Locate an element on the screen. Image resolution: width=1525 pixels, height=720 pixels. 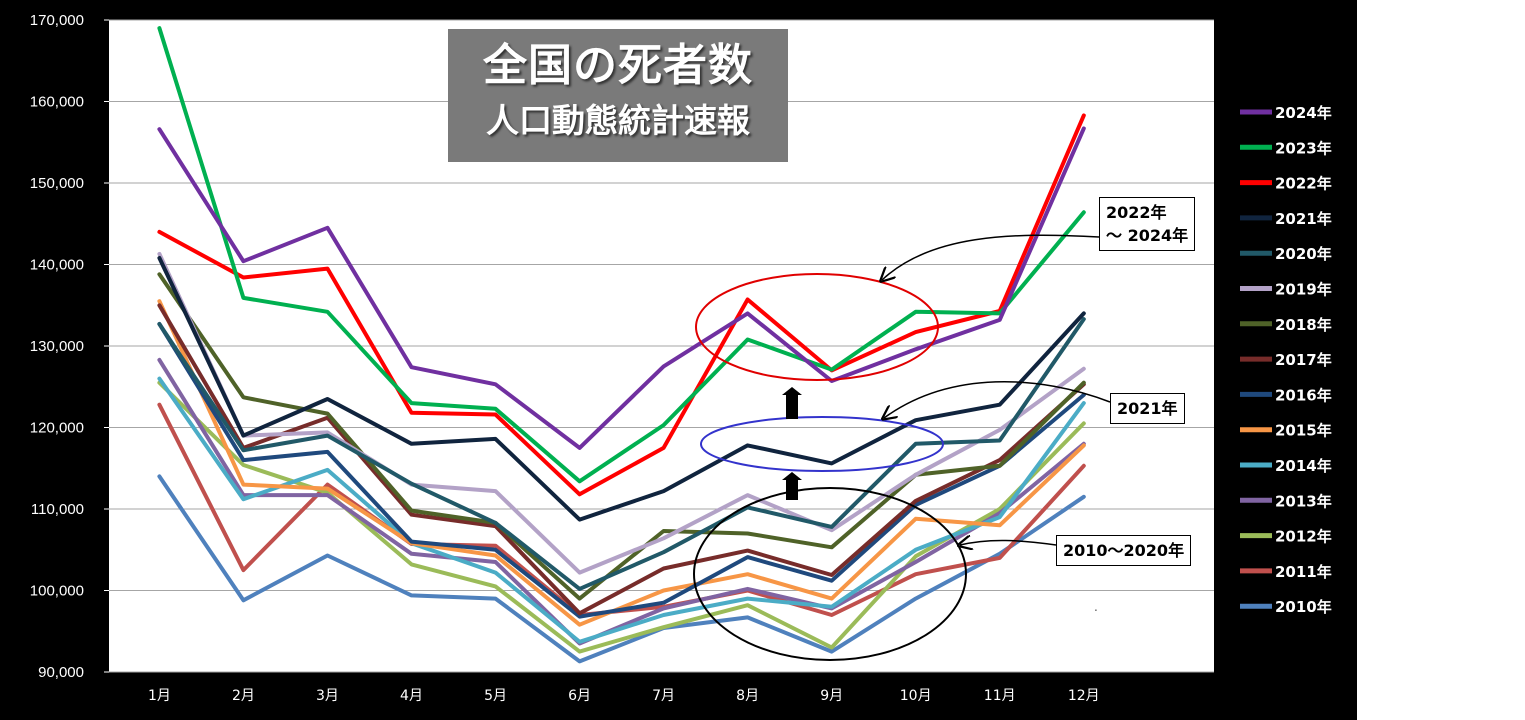
y-tick-label: 160,000 is located at coordinates (57, 102).